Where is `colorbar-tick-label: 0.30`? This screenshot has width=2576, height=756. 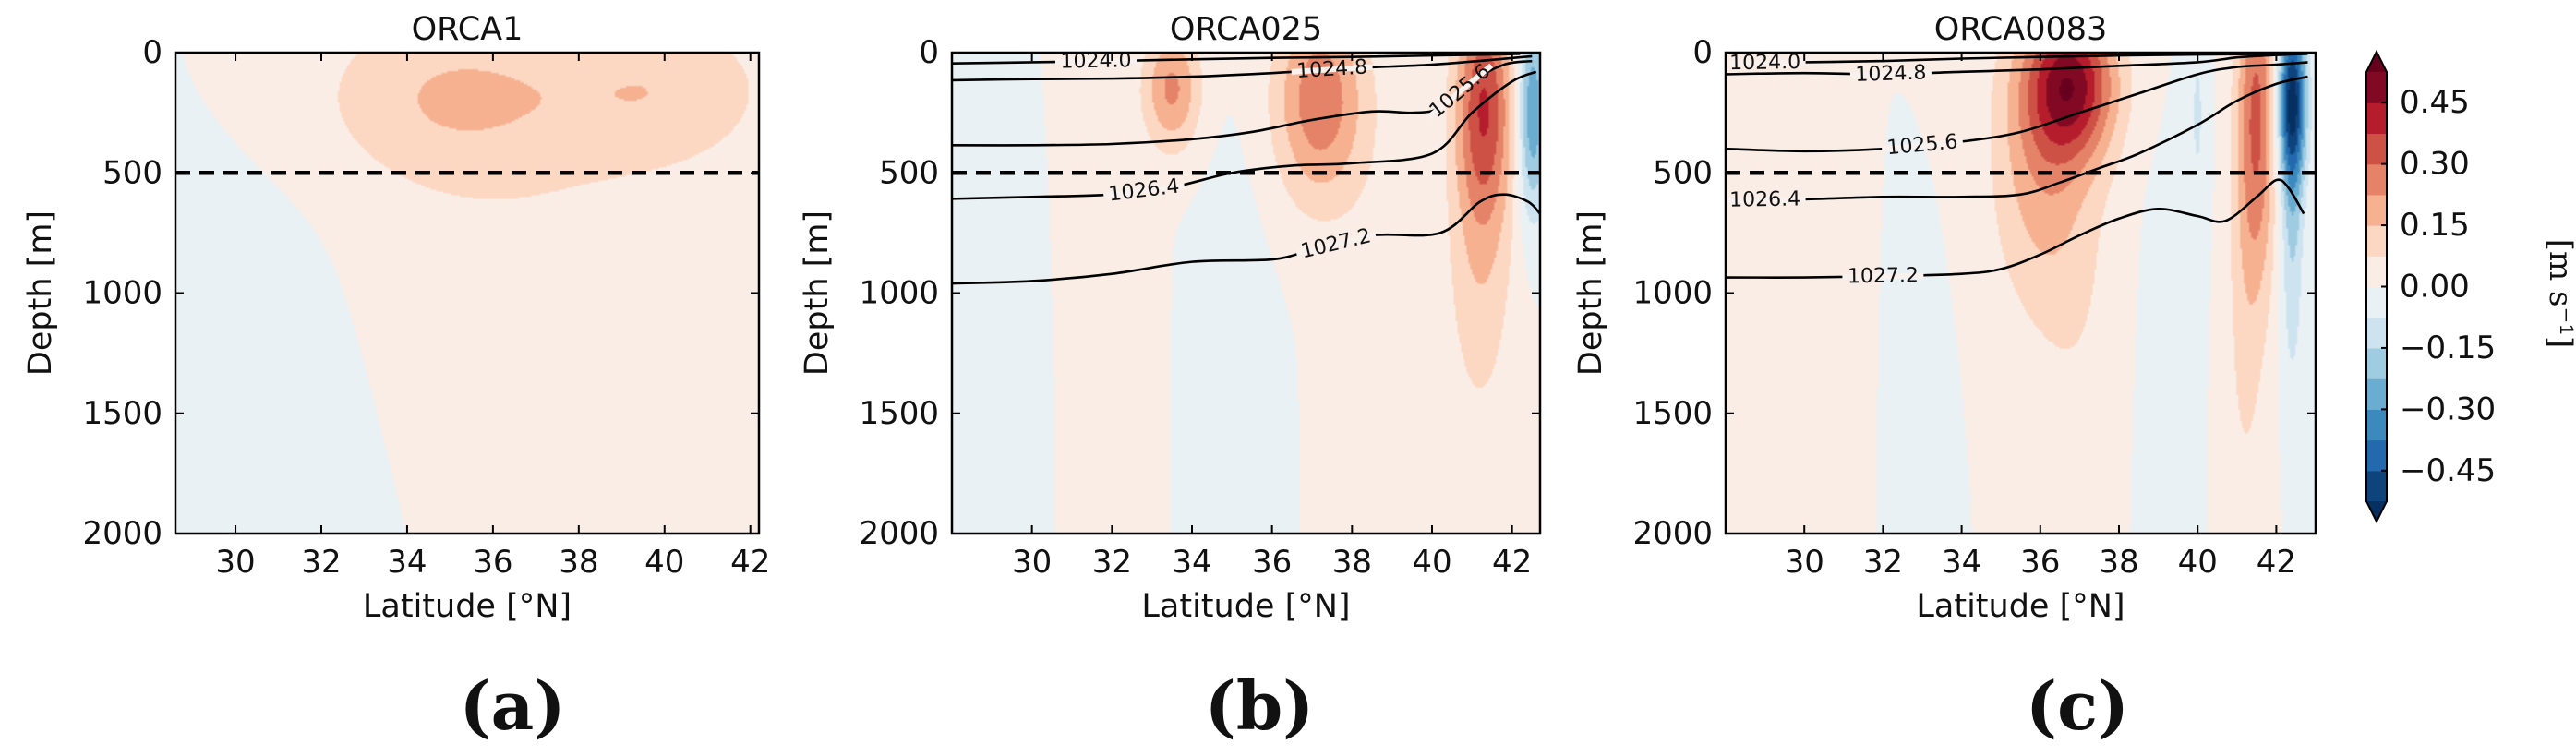
colorbar-tick-label: 0.30 is located at coordinates (2435, 164).